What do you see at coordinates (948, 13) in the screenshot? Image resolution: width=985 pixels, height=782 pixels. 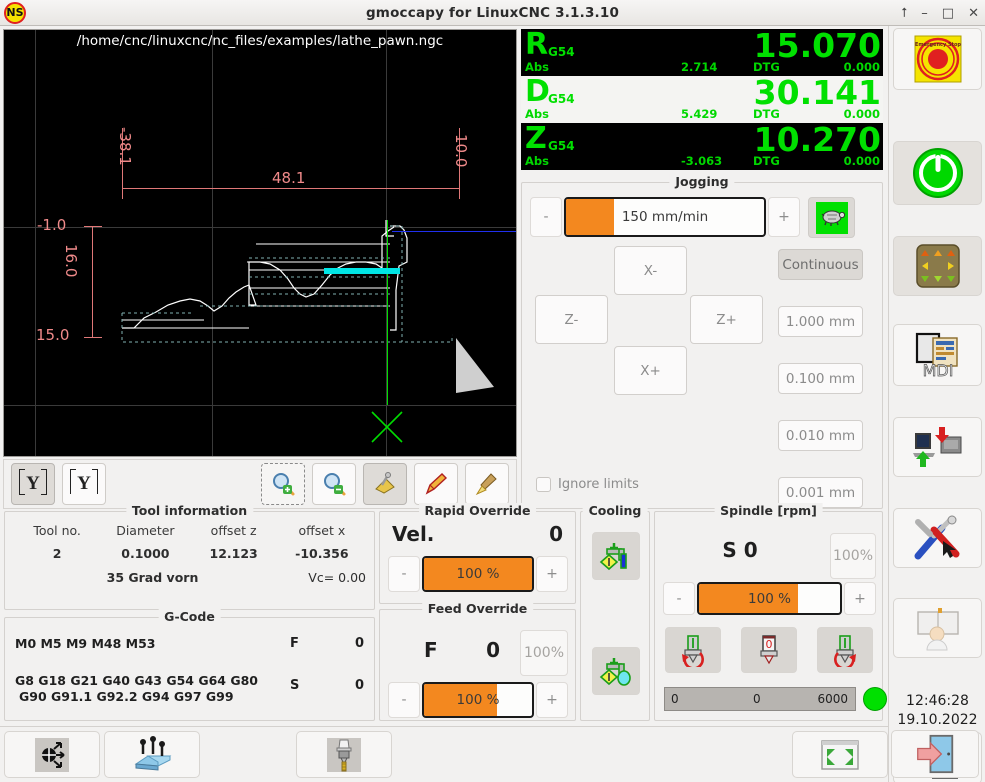 I see `maximize-icon: □` at bounding box center [948, 13].